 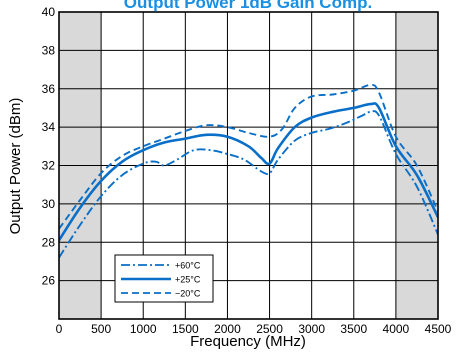 I want to click on y-tick-label: 36, so click(x=49, y=89).